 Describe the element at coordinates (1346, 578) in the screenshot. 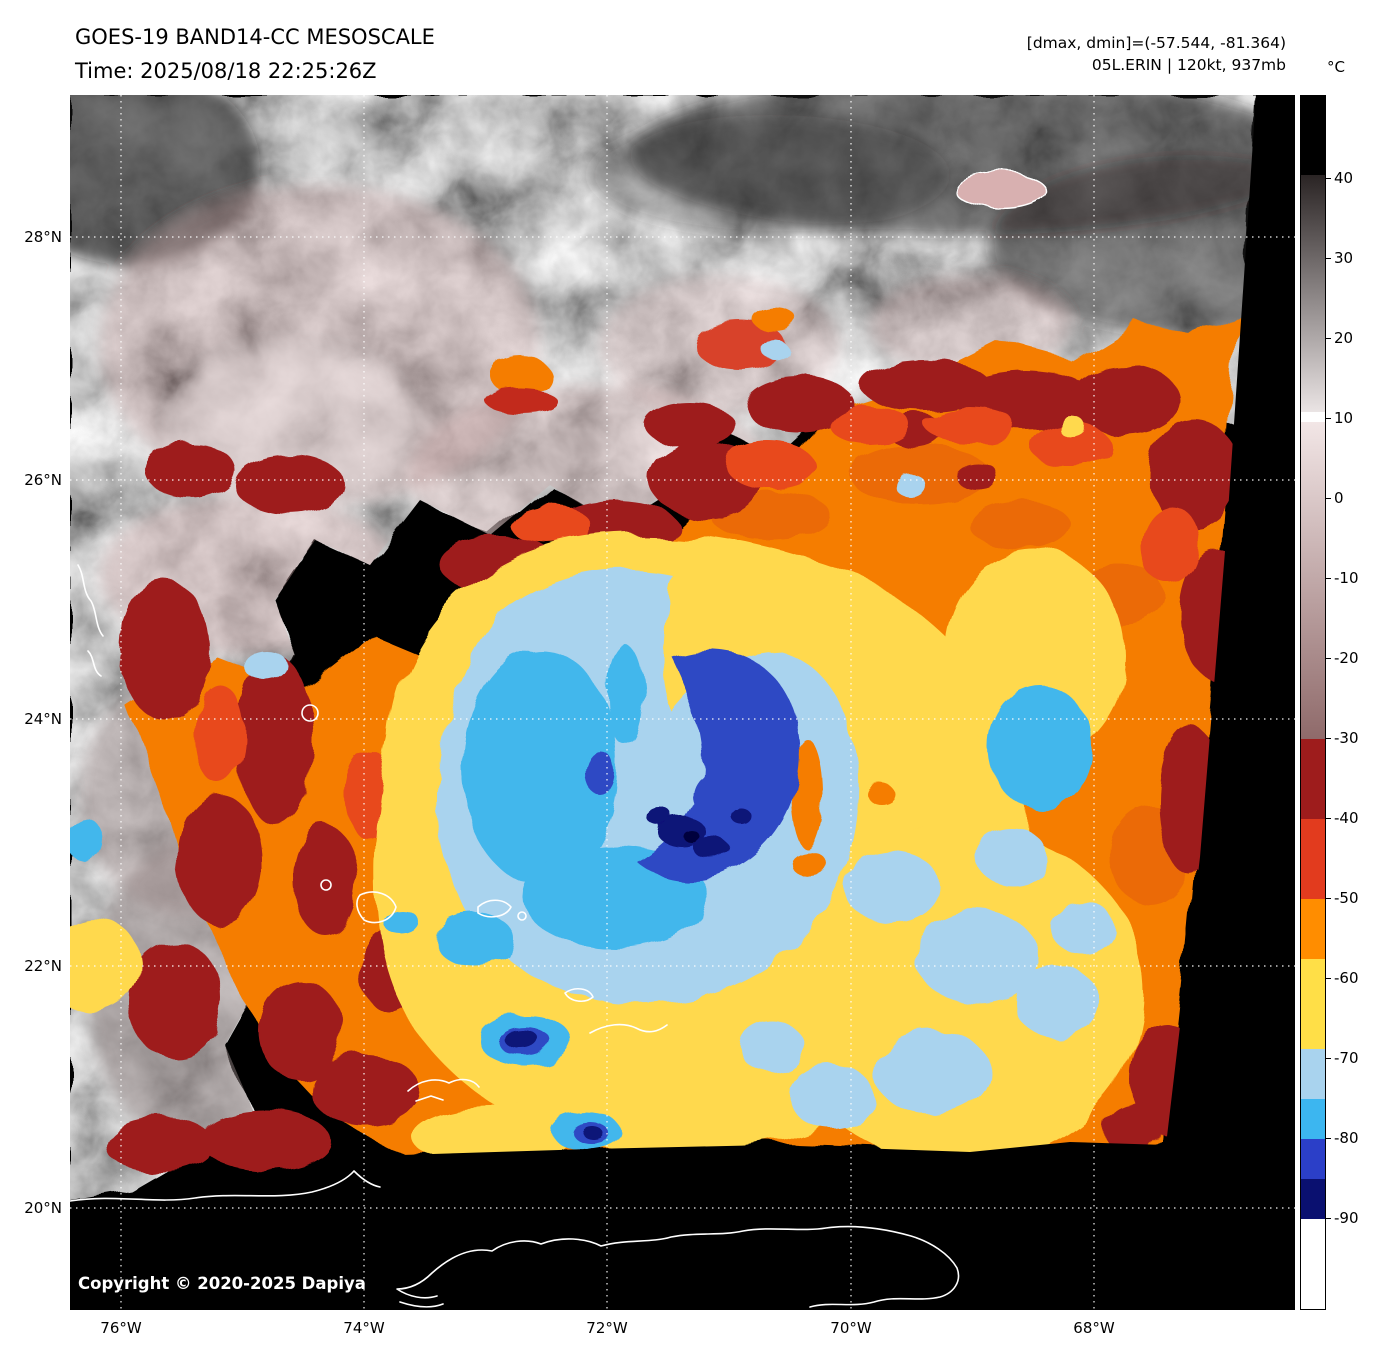

I see `colorbar-tick-label: -10` at that location.